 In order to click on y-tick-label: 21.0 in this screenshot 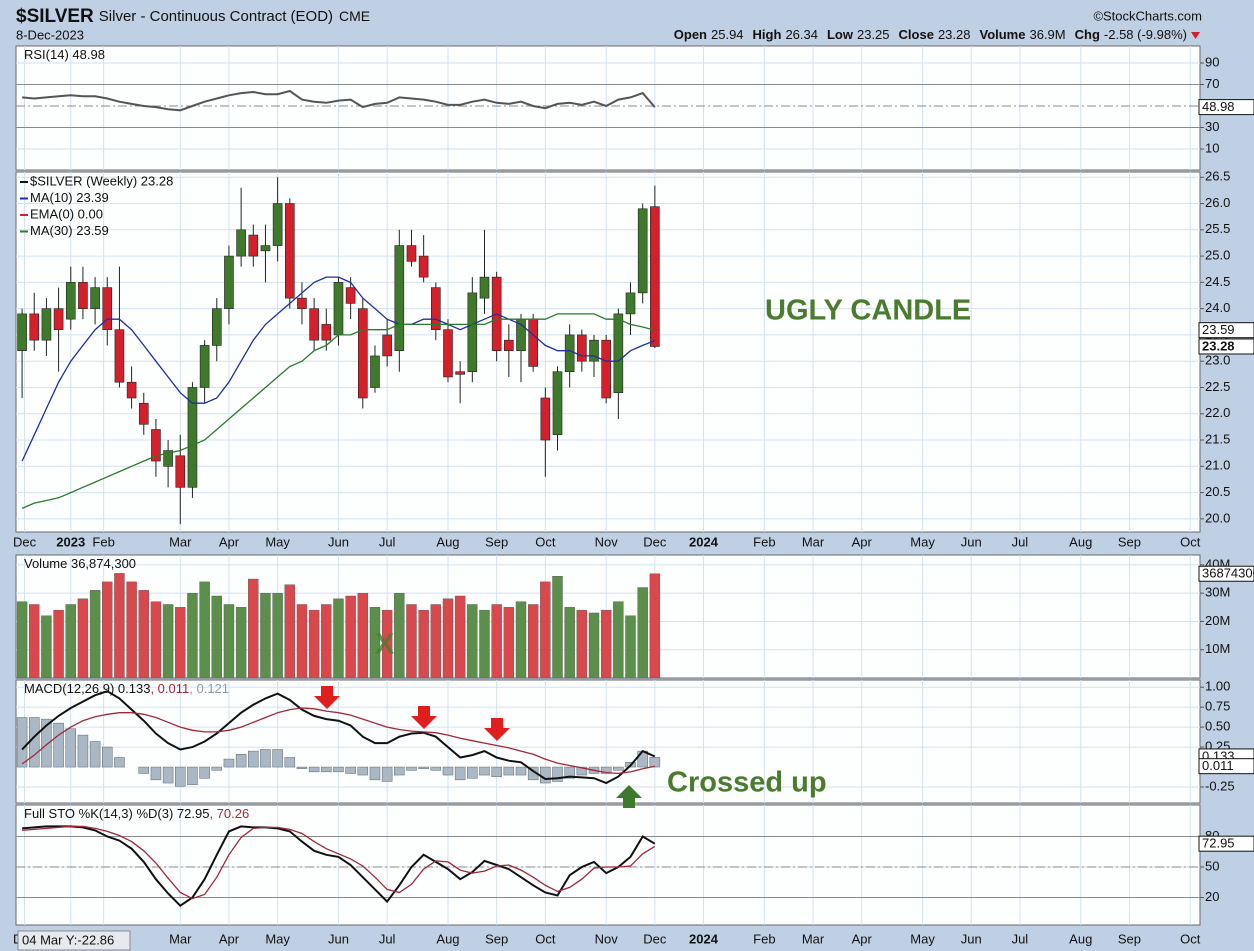, I will do `click(1217, 465)`.